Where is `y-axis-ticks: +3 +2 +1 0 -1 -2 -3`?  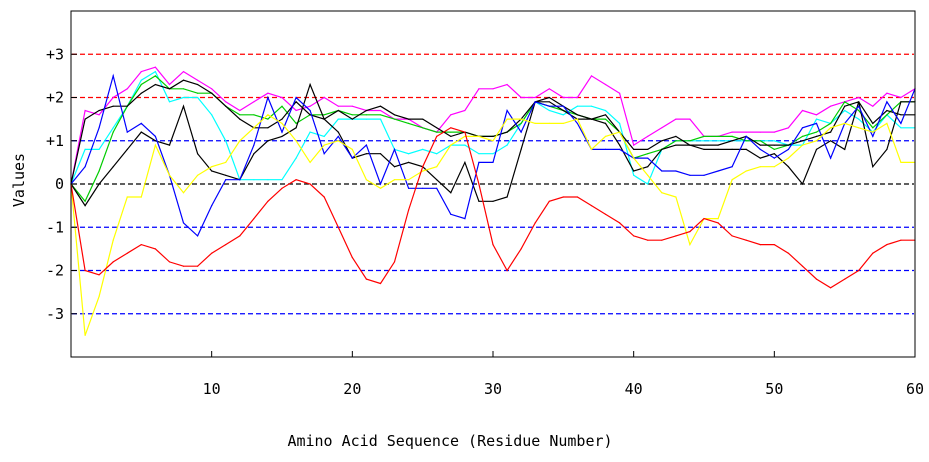 y-axis-ticks: +3 +2 +1 0 -1 -2 -3 is located at coordinates (61, 184).